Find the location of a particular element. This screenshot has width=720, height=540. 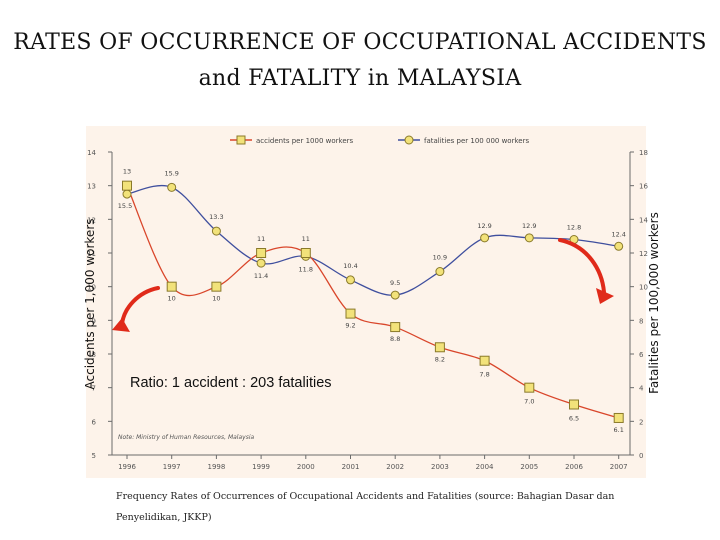

x-tick-label: 1996 is located at coordinates (127, 467).